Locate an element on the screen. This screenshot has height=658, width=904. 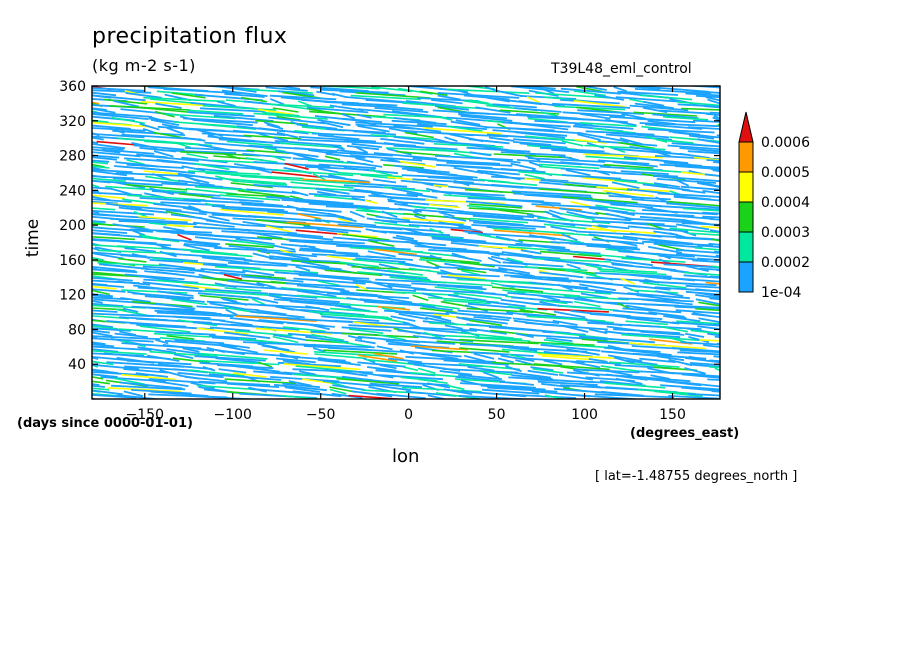
y-tick-label: 200 is located at coordinates (72, 226).